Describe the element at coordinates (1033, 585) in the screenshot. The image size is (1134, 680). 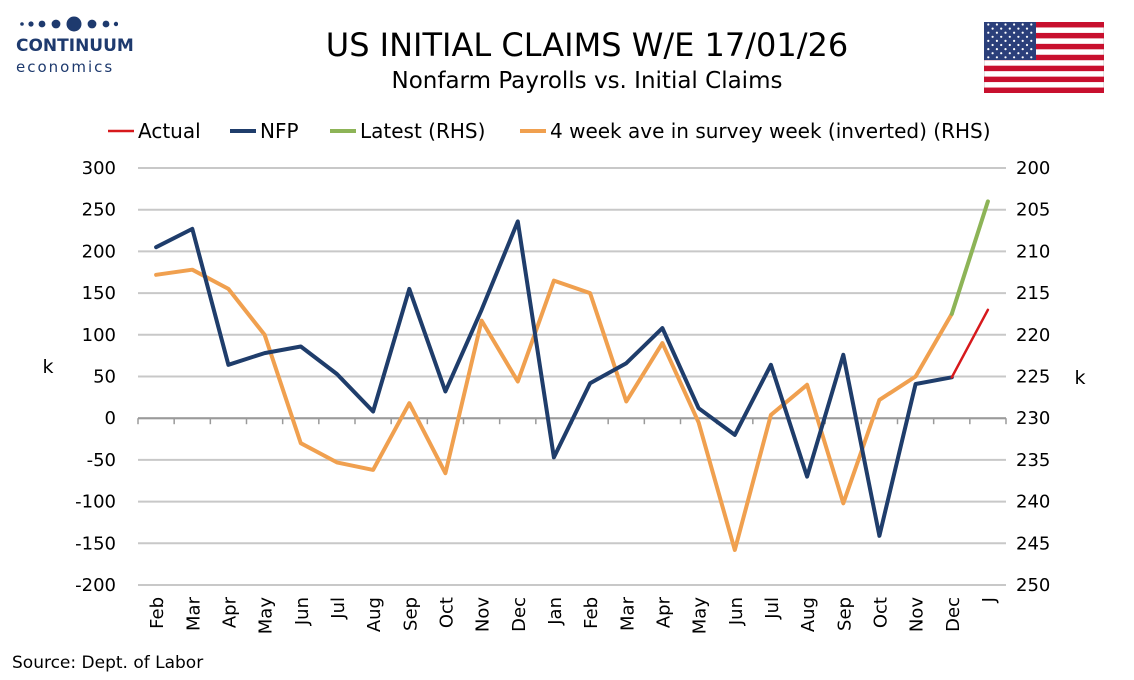
I see `y-tick-right: 250` at that location.